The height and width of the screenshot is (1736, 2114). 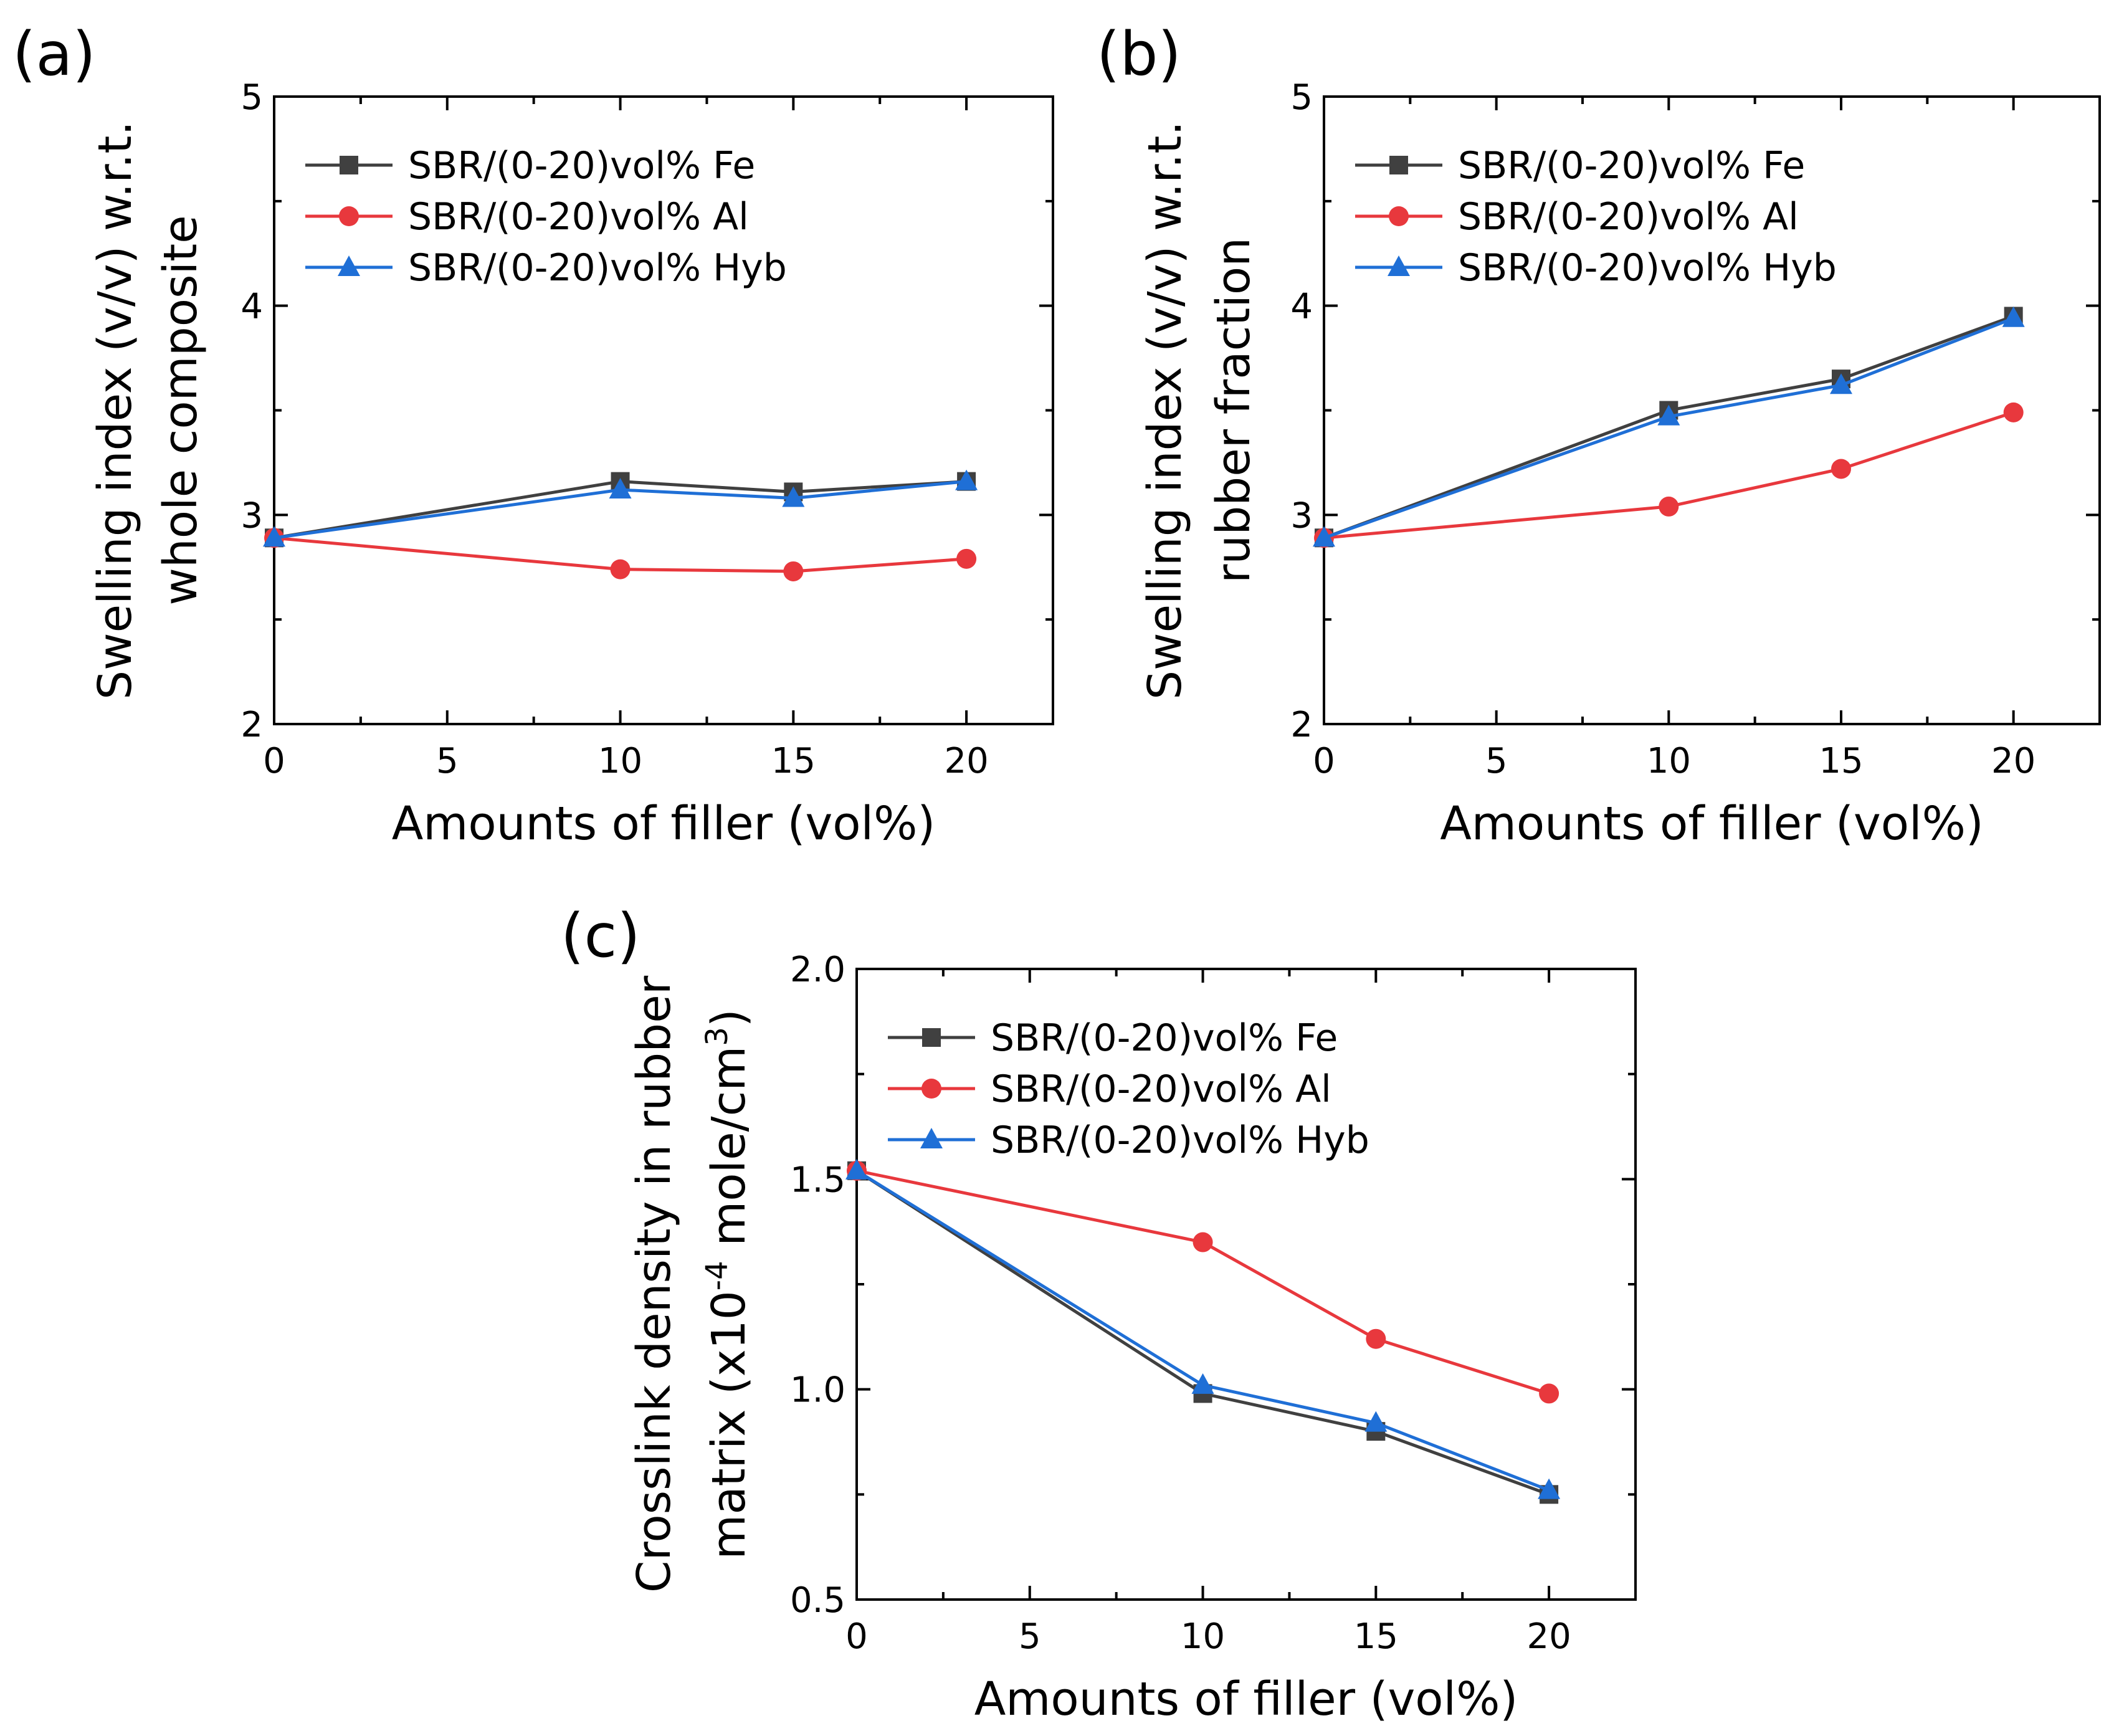 I want to click on panel-label: (b), so click(x=1139, y=54).